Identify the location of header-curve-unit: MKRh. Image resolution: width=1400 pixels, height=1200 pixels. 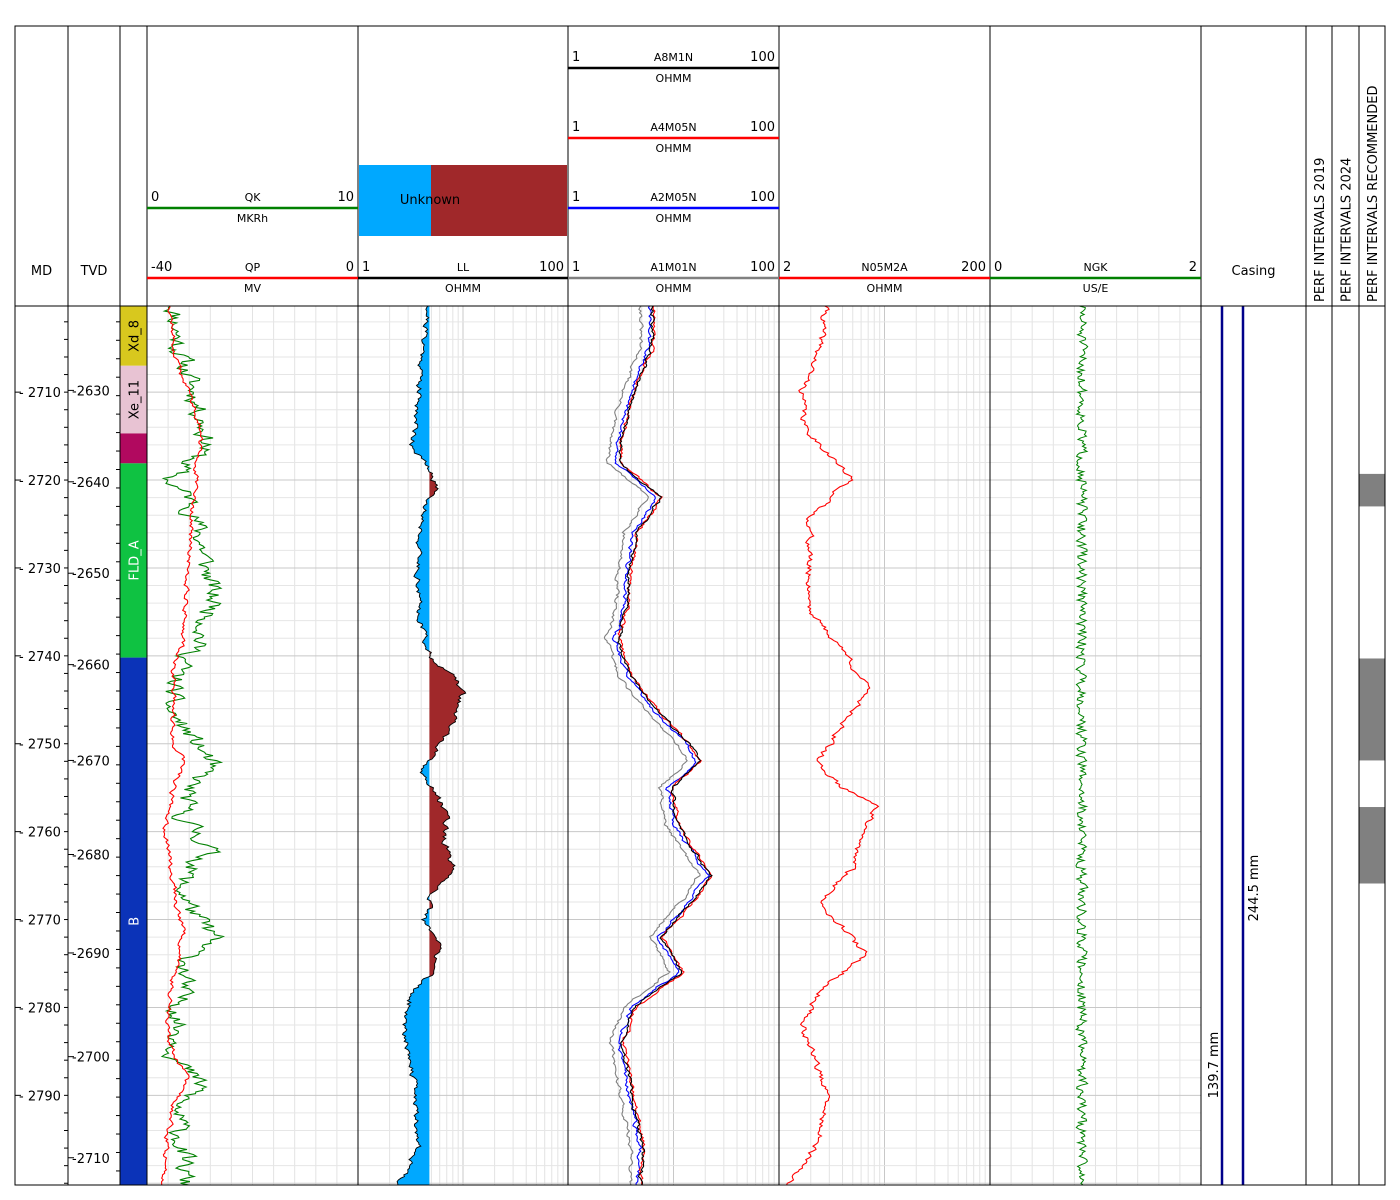
(252, 218).